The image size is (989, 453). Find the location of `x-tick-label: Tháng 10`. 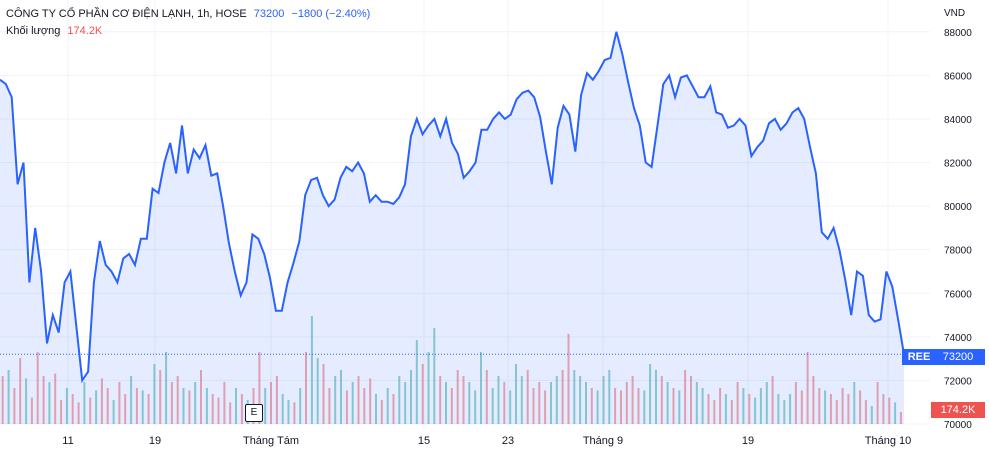

x-tick-label: Tháng 10 is located at coordinates (888, 441).